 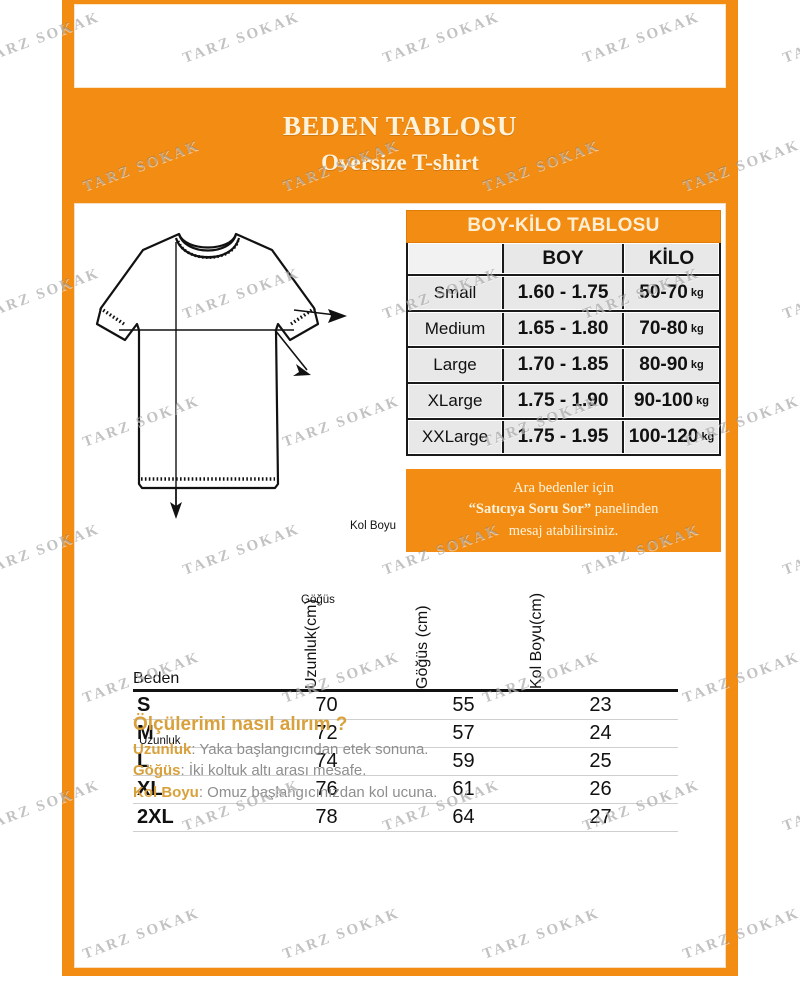 I want to click on table-row: Small 1.60 - 1.75 50-70 kg, so click(x=563, y=292).